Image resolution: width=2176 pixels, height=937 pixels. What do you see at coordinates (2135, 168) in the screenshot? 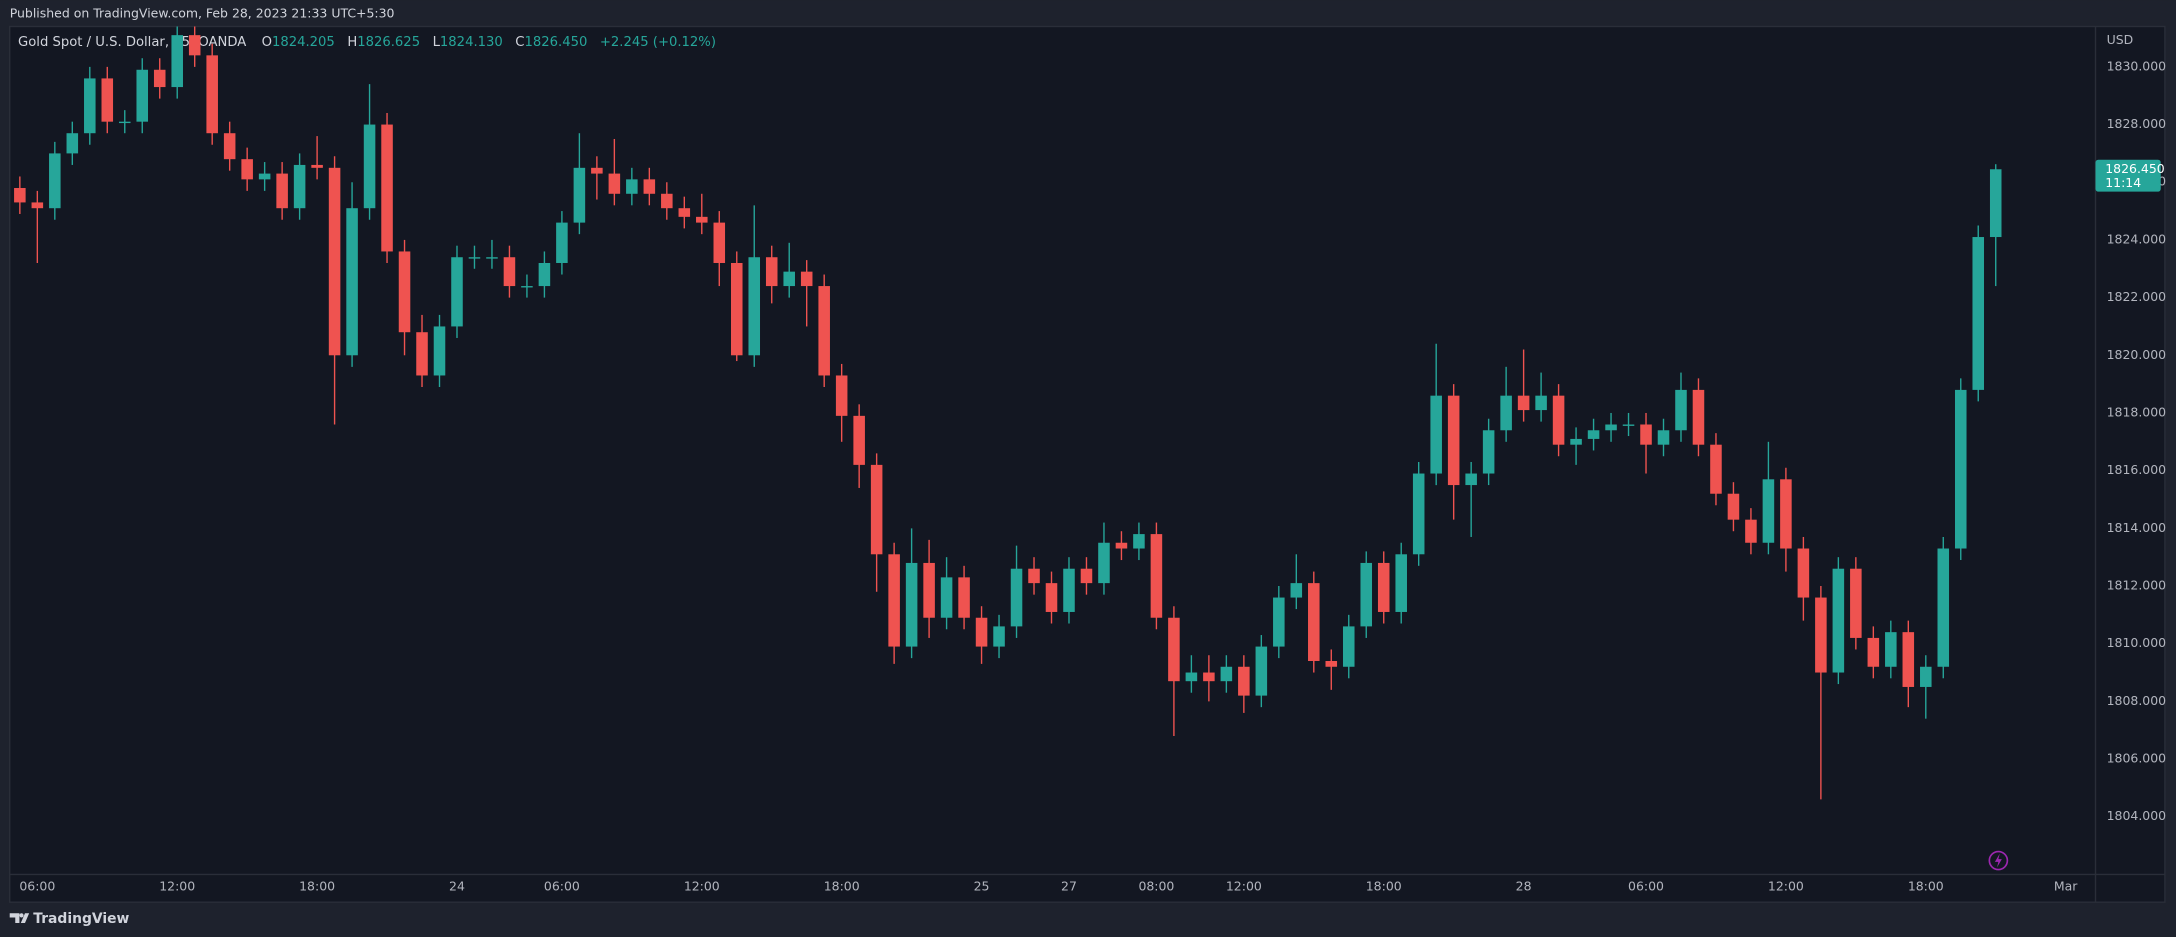
I see `last-price: 1826.450` at bounding box center [2135, 168].